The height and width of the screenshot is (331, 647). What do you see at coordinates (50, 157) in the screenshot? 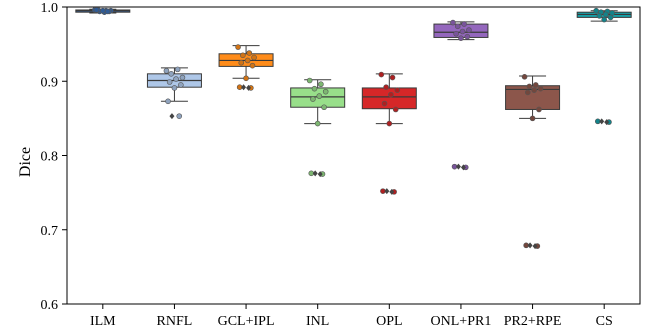
I see `y-tick-label: 0.8` at bounding box center [50, 157].